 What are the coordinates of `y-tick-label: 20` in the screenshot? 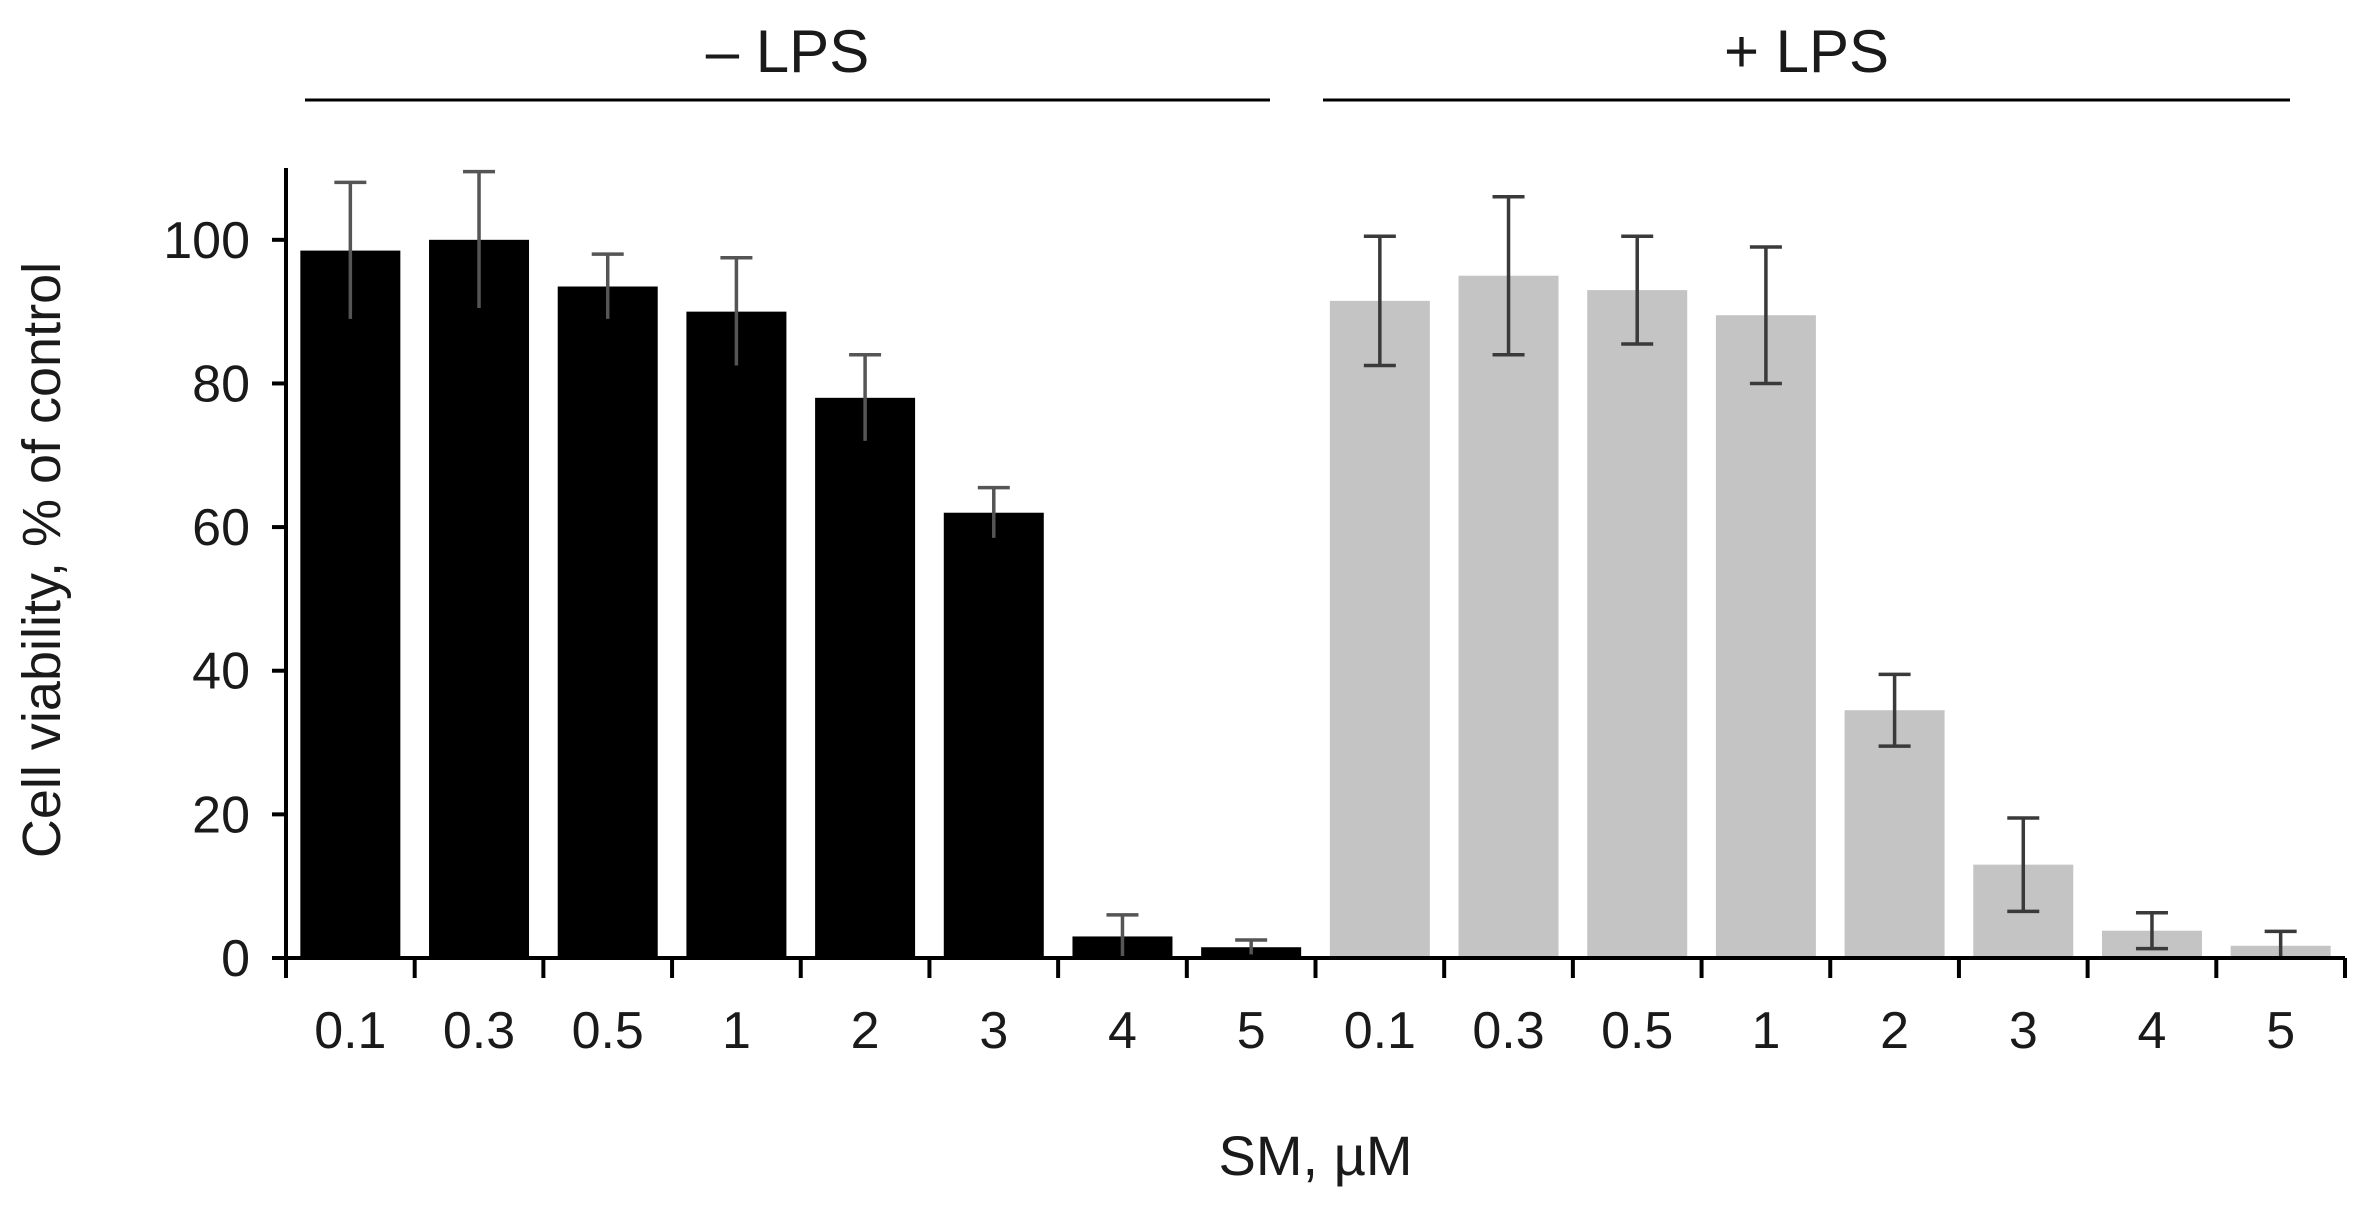 It's located at (221, 815).